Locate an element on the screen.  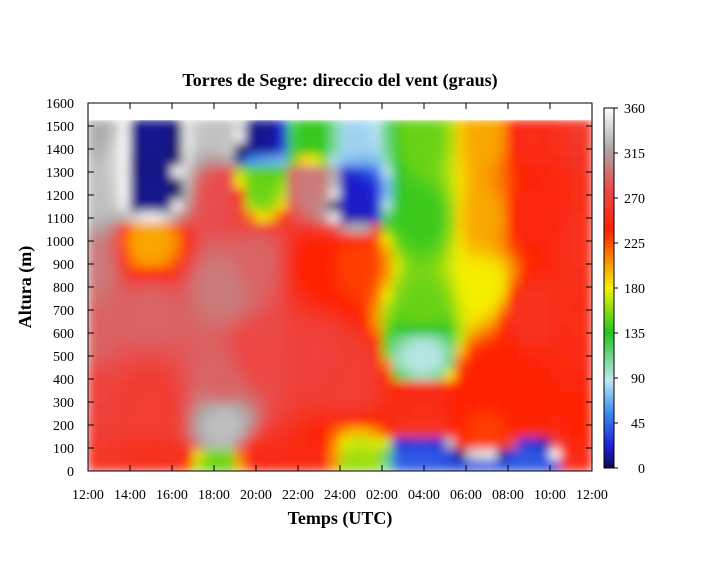
colorbar-tick-label: 90 is located at coordinates (638, 379).